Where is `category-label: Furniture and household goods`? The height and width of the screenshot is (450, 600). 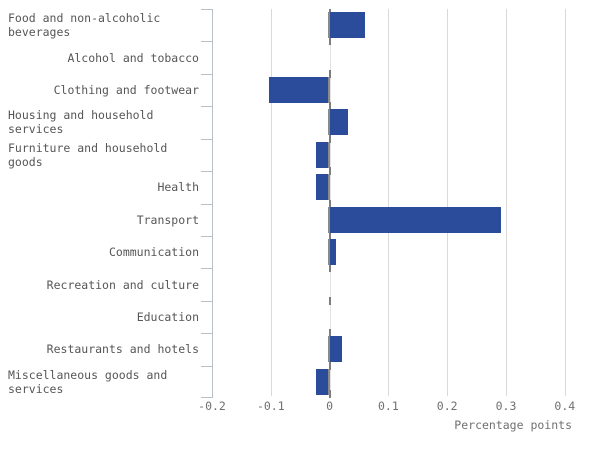
category-label: Furniture and household goods is located at coordinates (105, 155).